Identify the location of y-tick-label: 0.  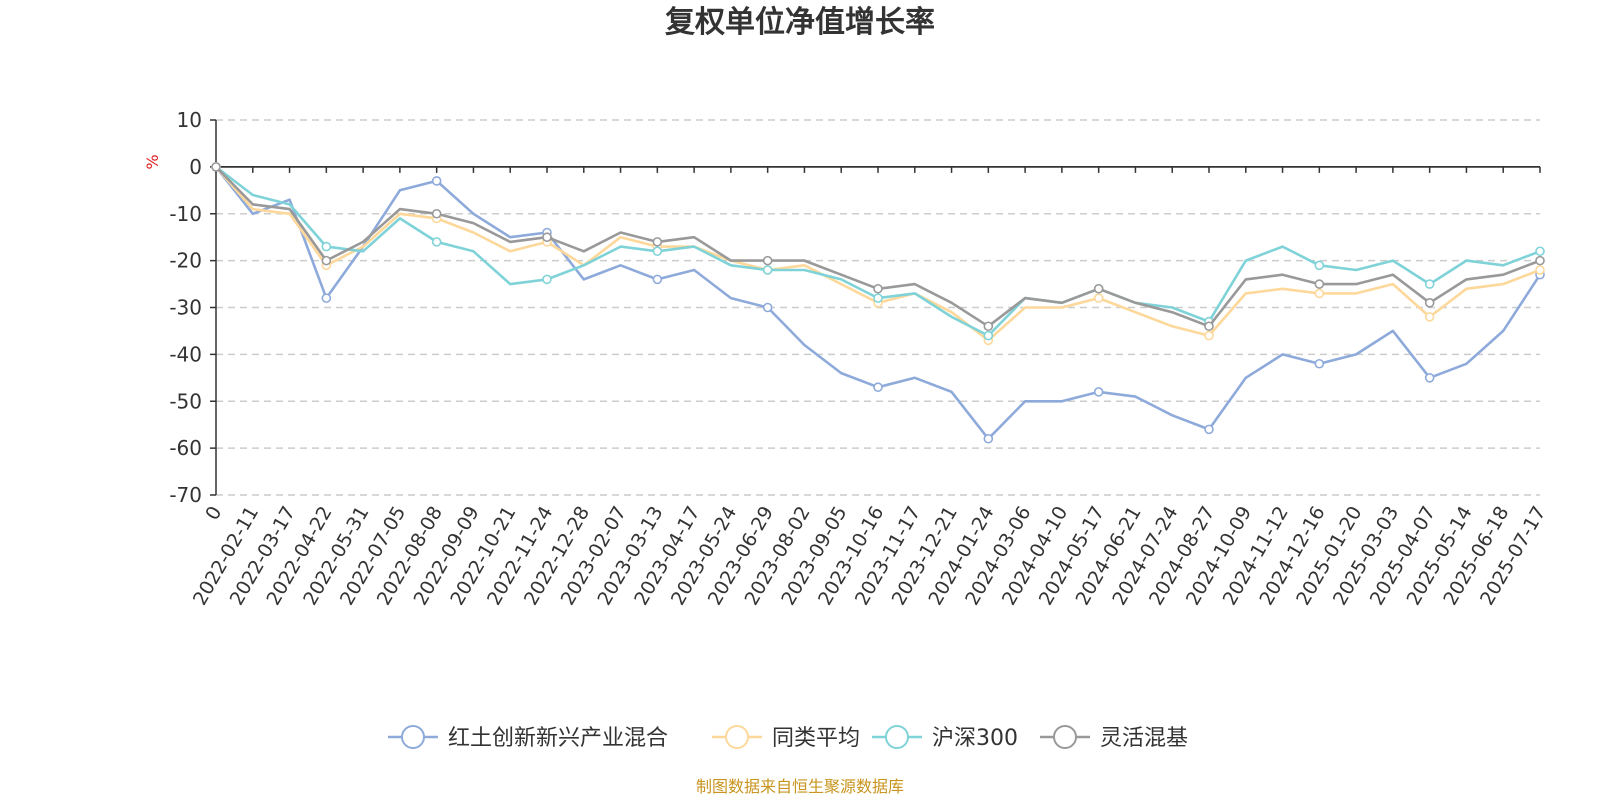
(195, 167).